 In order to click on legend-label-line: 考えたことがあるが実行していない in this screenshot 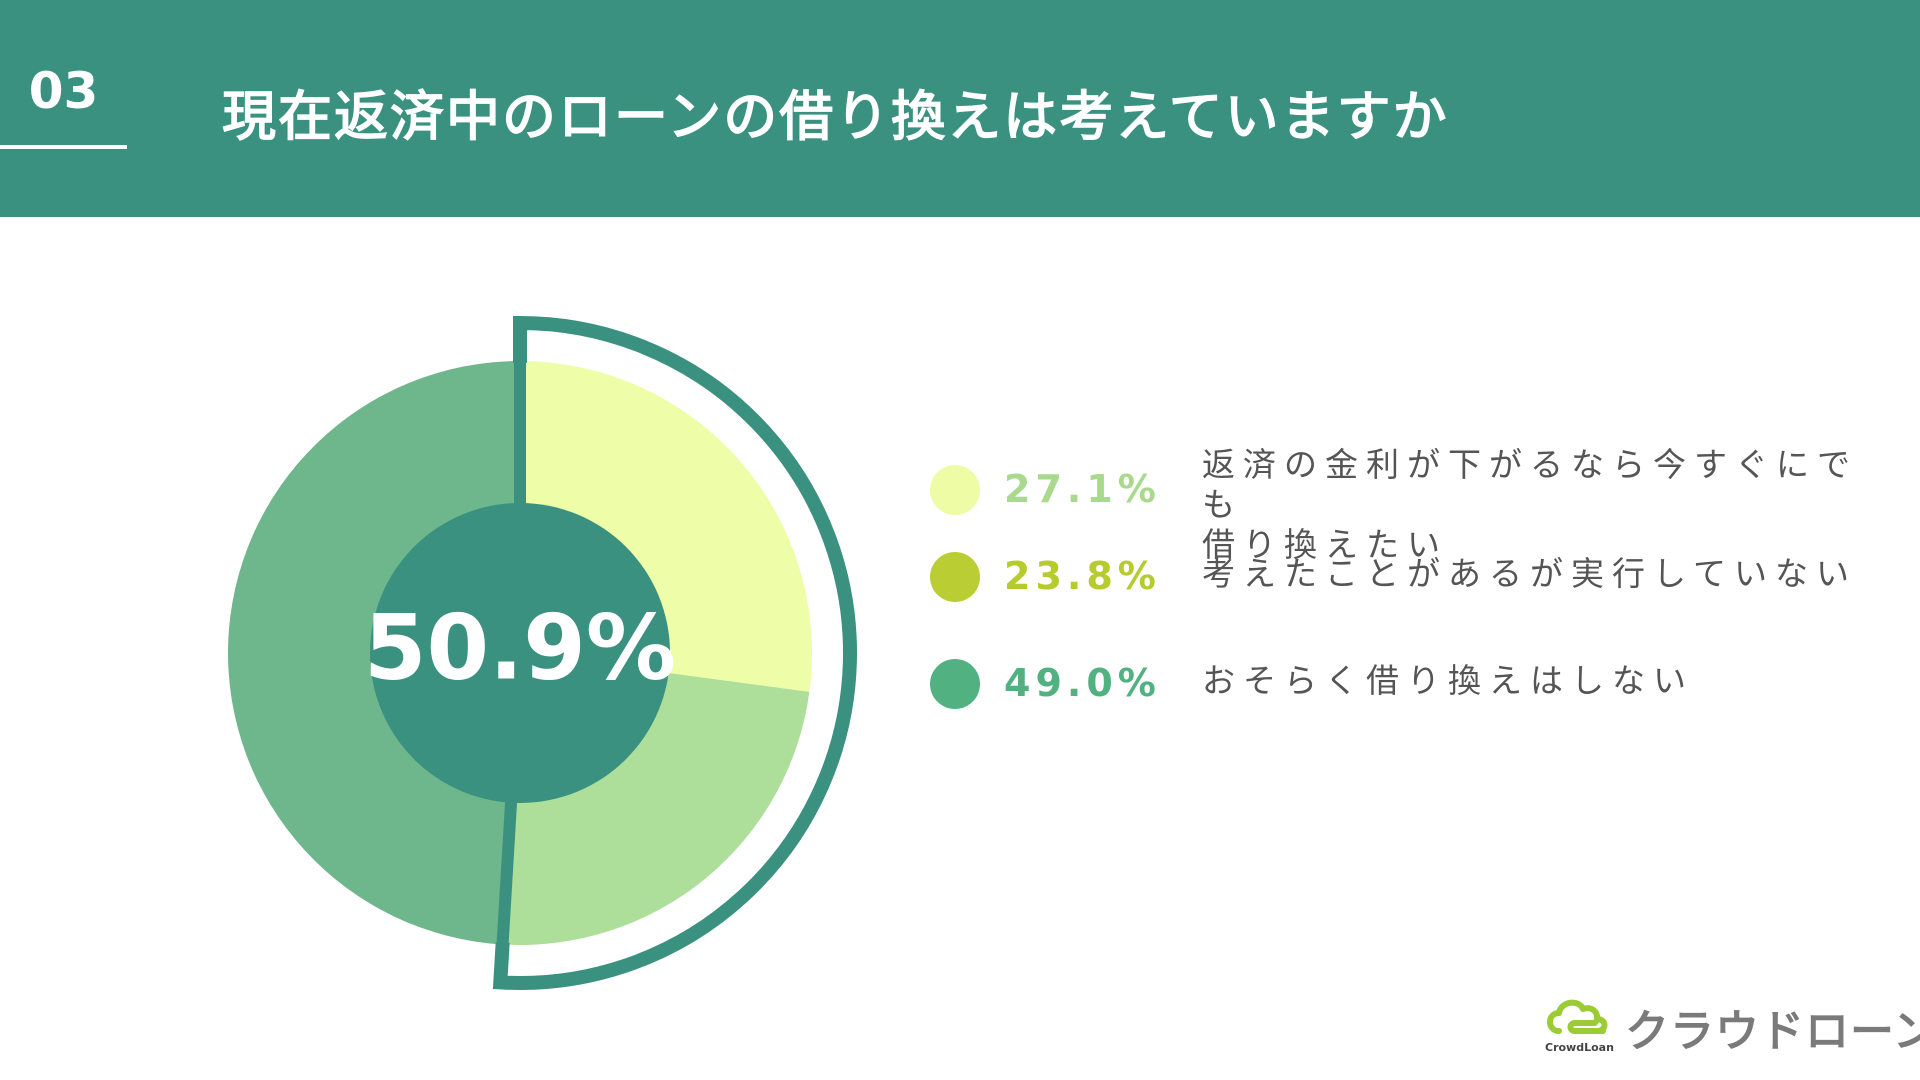, I will do `click(1530, 573)`.